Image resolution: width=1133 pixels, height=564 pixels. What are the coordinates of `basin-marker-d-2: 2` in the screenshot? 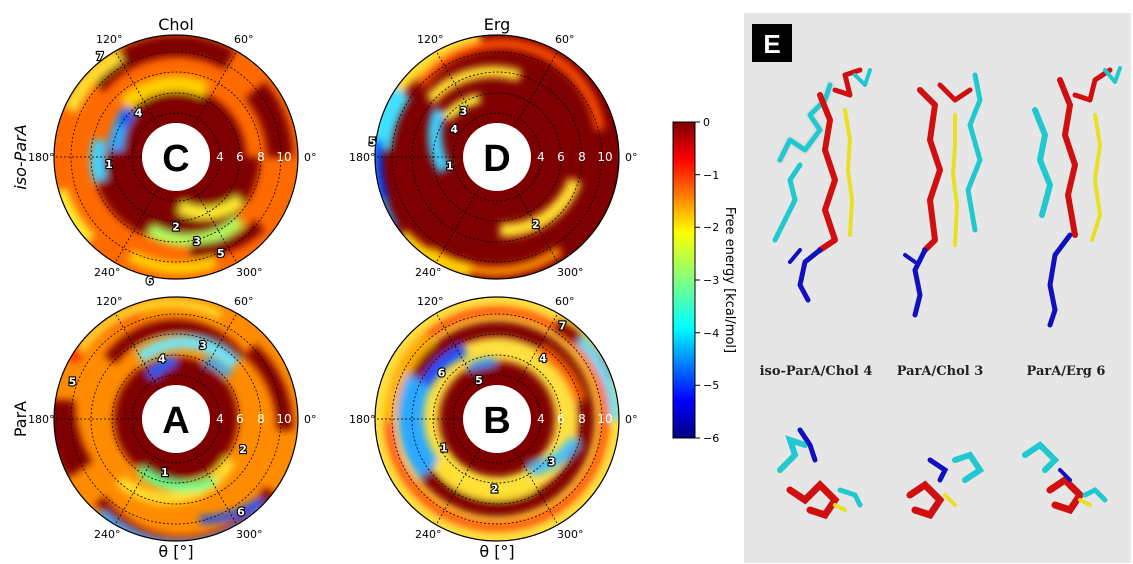 It's located at (536, 224).